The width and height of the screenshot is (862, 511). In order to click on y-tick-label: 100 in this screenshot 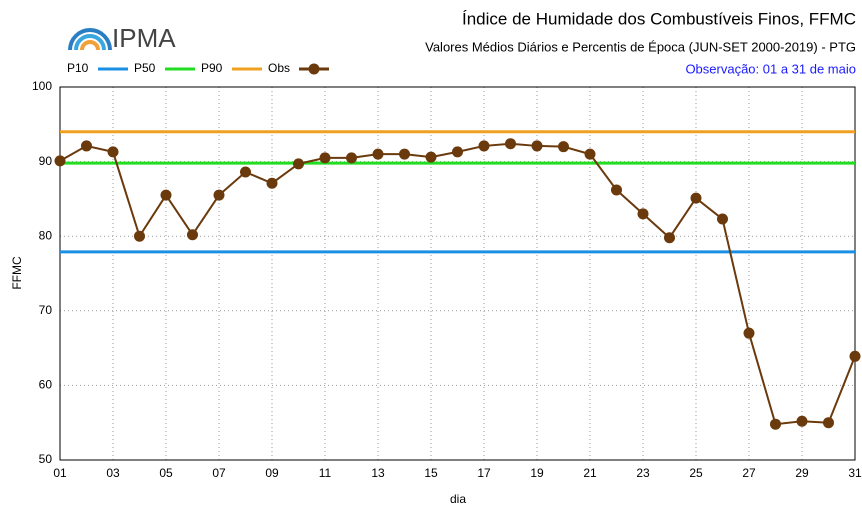, I will do `click(42, 86)`.